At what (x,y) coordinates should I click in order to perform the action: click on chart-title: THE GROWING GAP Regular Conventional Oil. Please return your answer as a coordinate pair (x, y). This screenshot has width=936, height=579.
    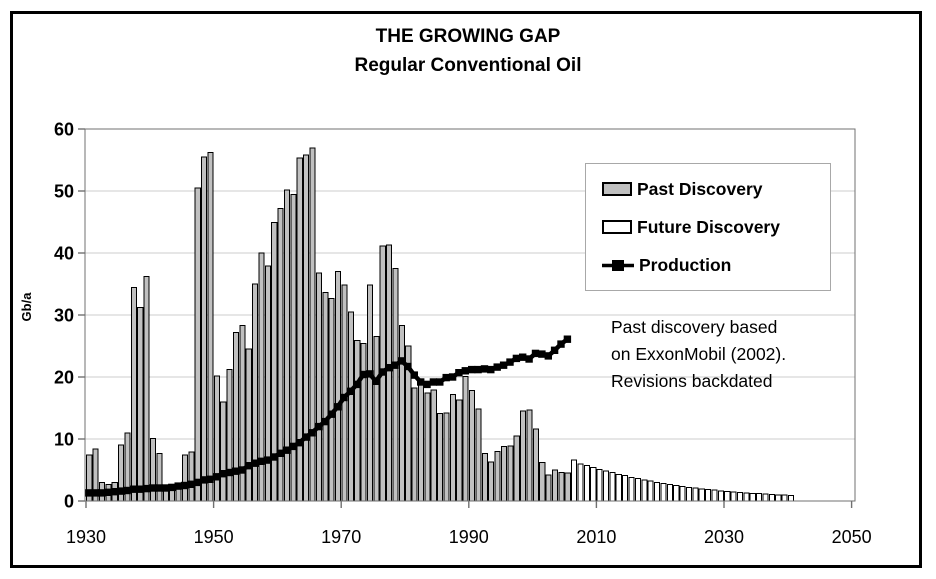
    Looking at the image, I should click on (468, 51).